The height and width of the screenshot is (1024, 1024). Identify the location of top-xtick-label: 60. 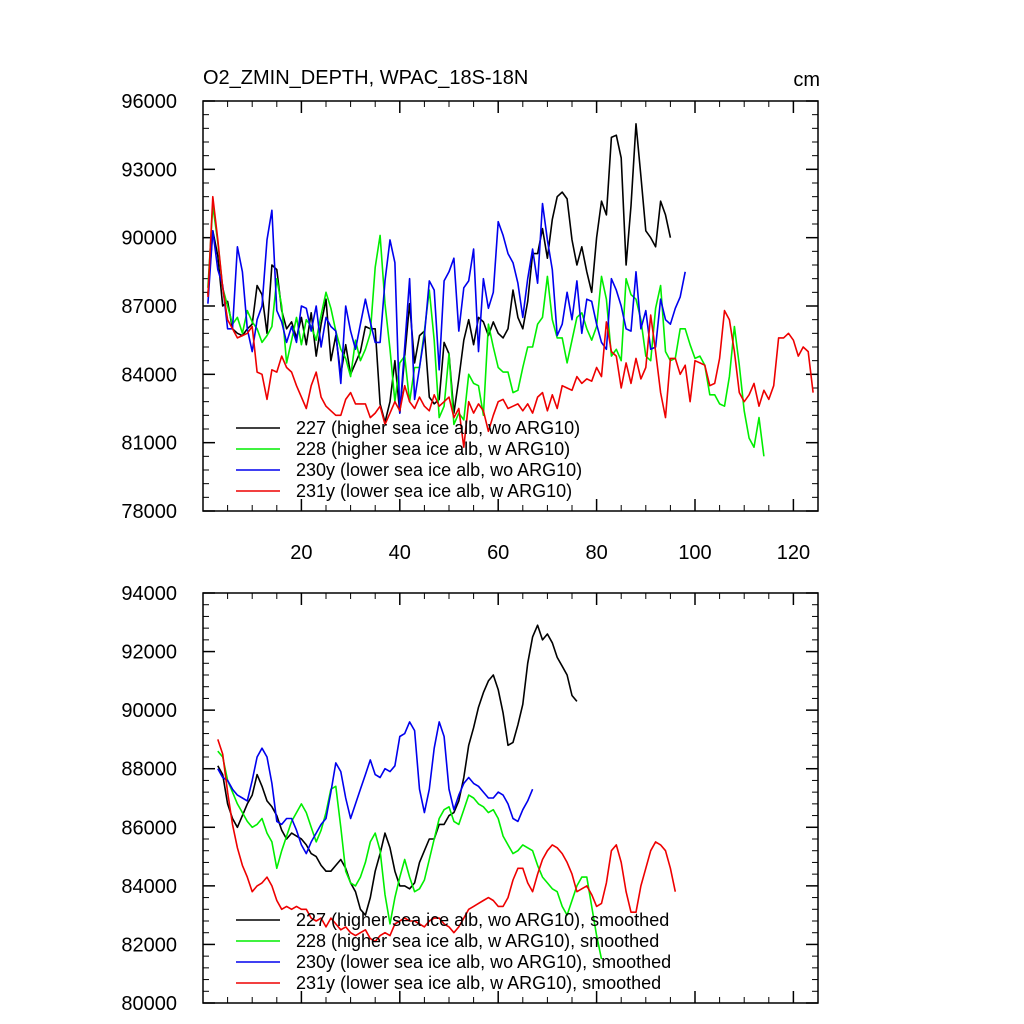
(498, 553).